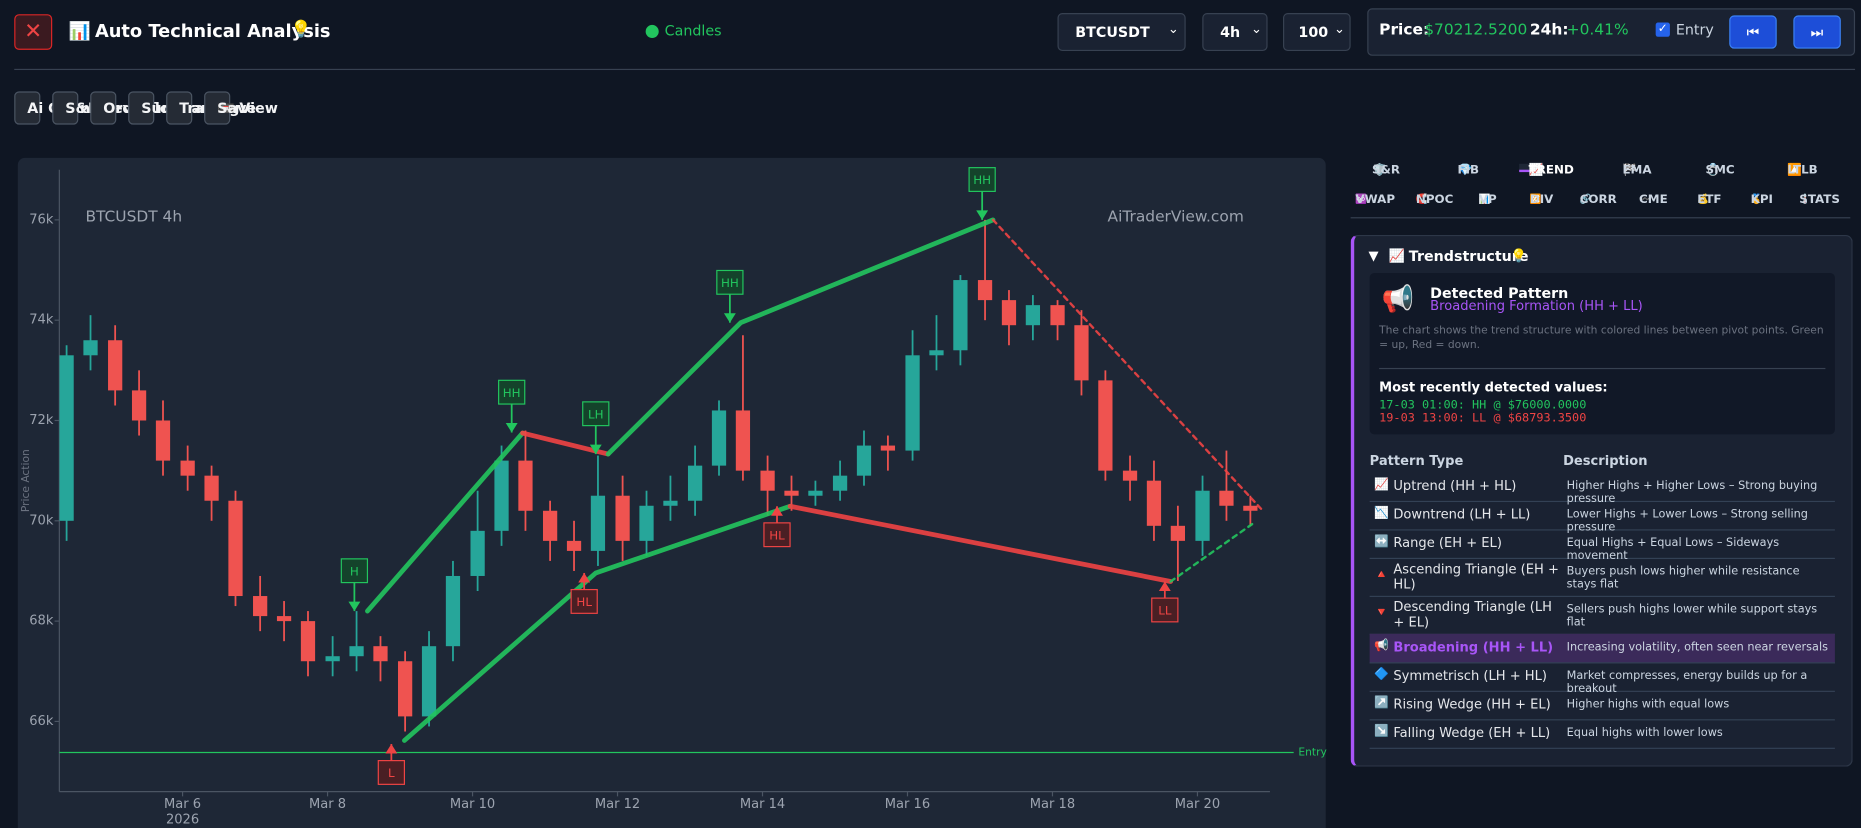 The height and width of the screenshot is (828, 1861). What do you see at coordinates (1753, 32) in the screenshot?
I see `prev-button: ⏮` at bounding box center [1753, 32].